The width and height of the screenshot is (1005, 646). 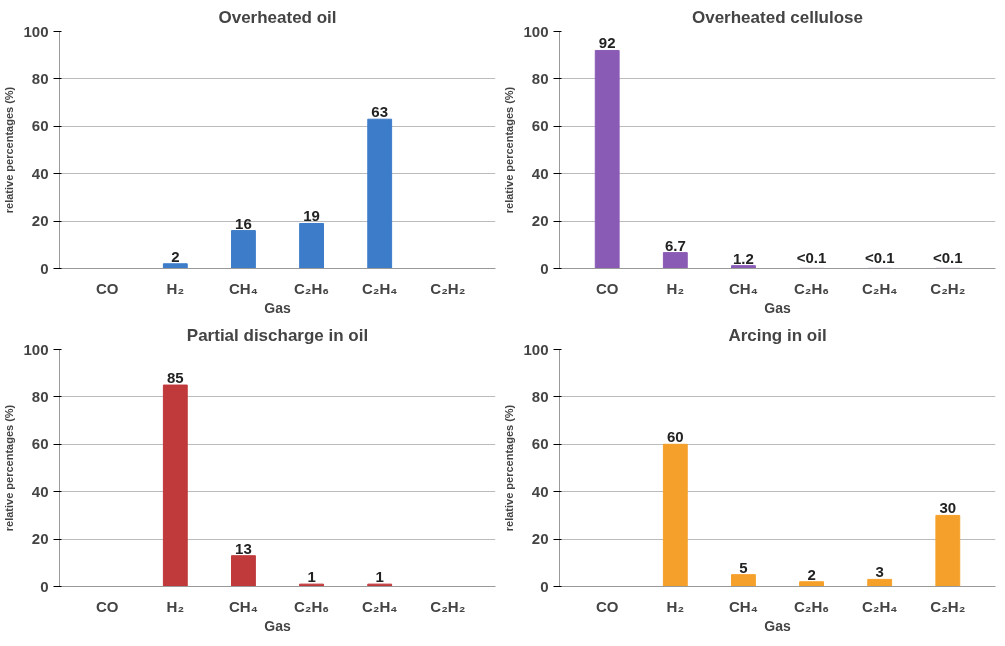 I want to click on data-label: 63, so click(x=380, y=112).